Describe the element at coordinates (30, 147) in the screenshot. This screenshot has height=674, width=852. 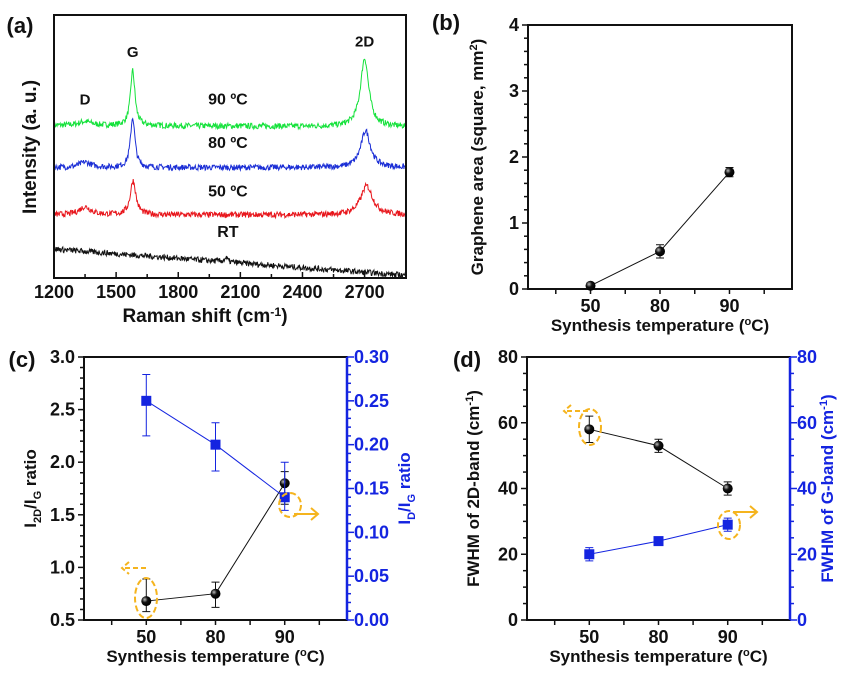
I see `y-axis-label-part: Intensity (a. u.)` at that location.